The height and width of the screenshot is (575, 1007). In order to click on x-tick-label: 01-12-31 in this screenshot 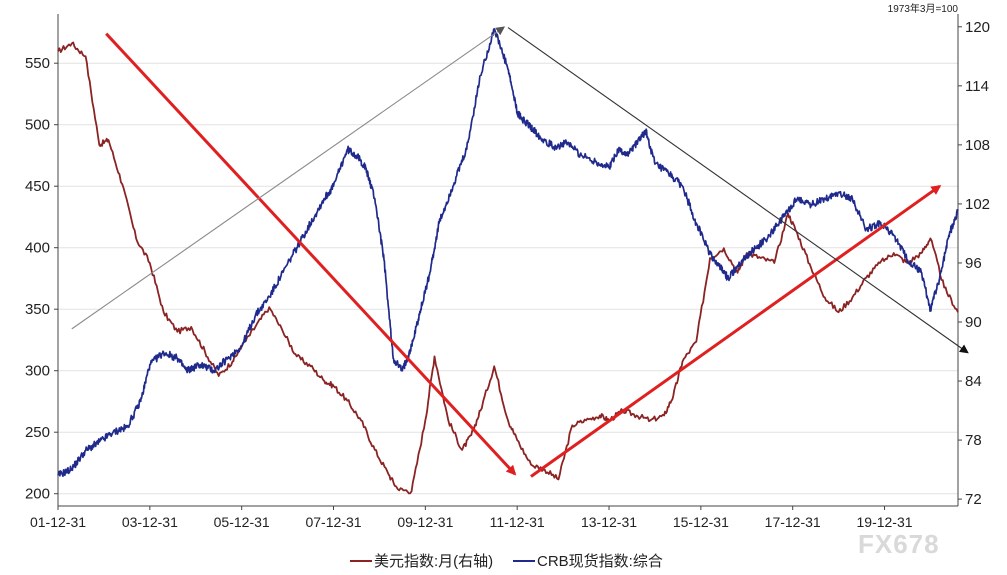, I will do `click(58, 522)`.